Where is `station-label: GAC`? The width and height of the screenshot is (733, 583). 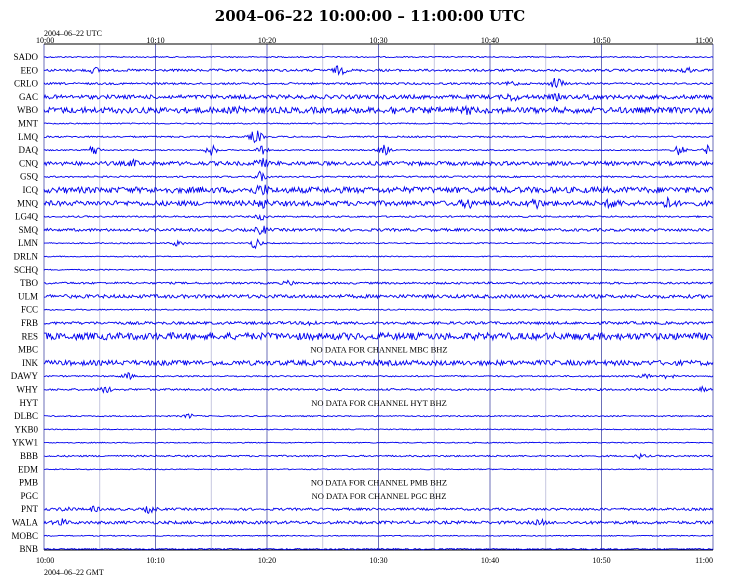 station-label: GAC is located at coordinates (28, 97).